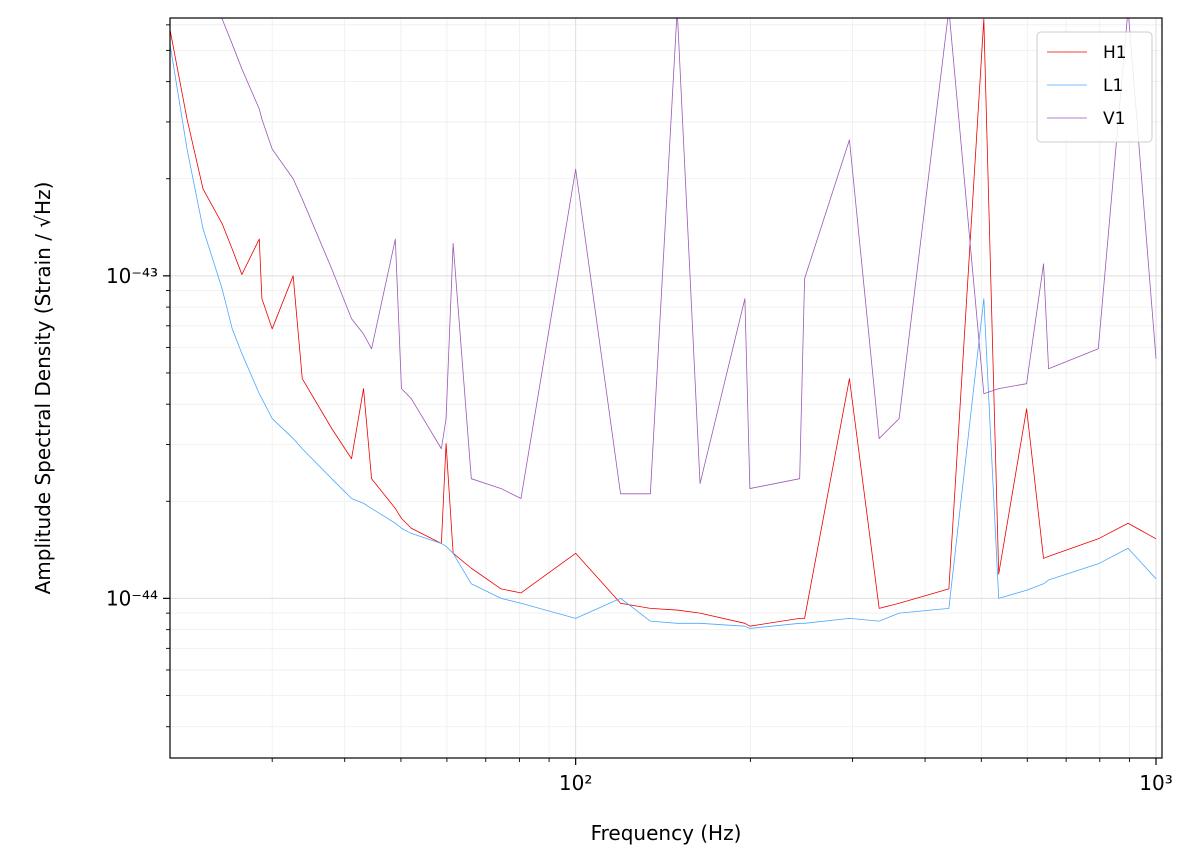 The image size is (1199, 867). I want to click on y-tick-label: 10⁻⁴⁴, so click(132, 598).